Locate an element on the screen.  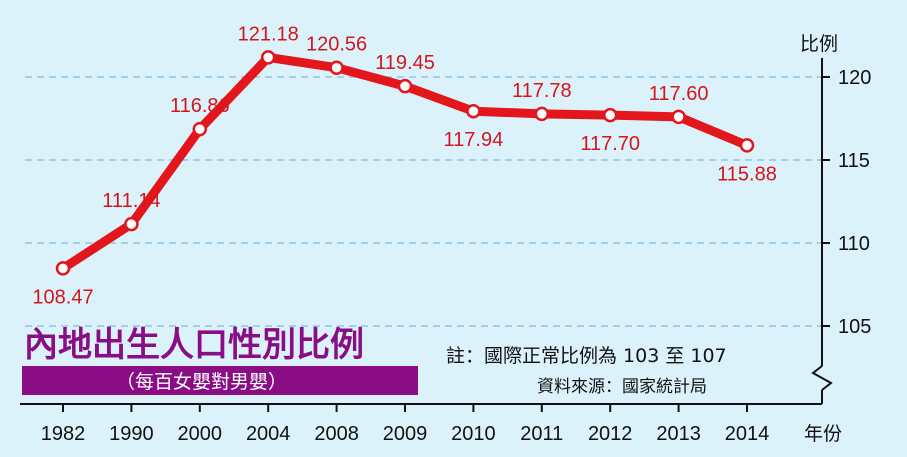
data-label: 117.70 is located at coordinates (610, 144).